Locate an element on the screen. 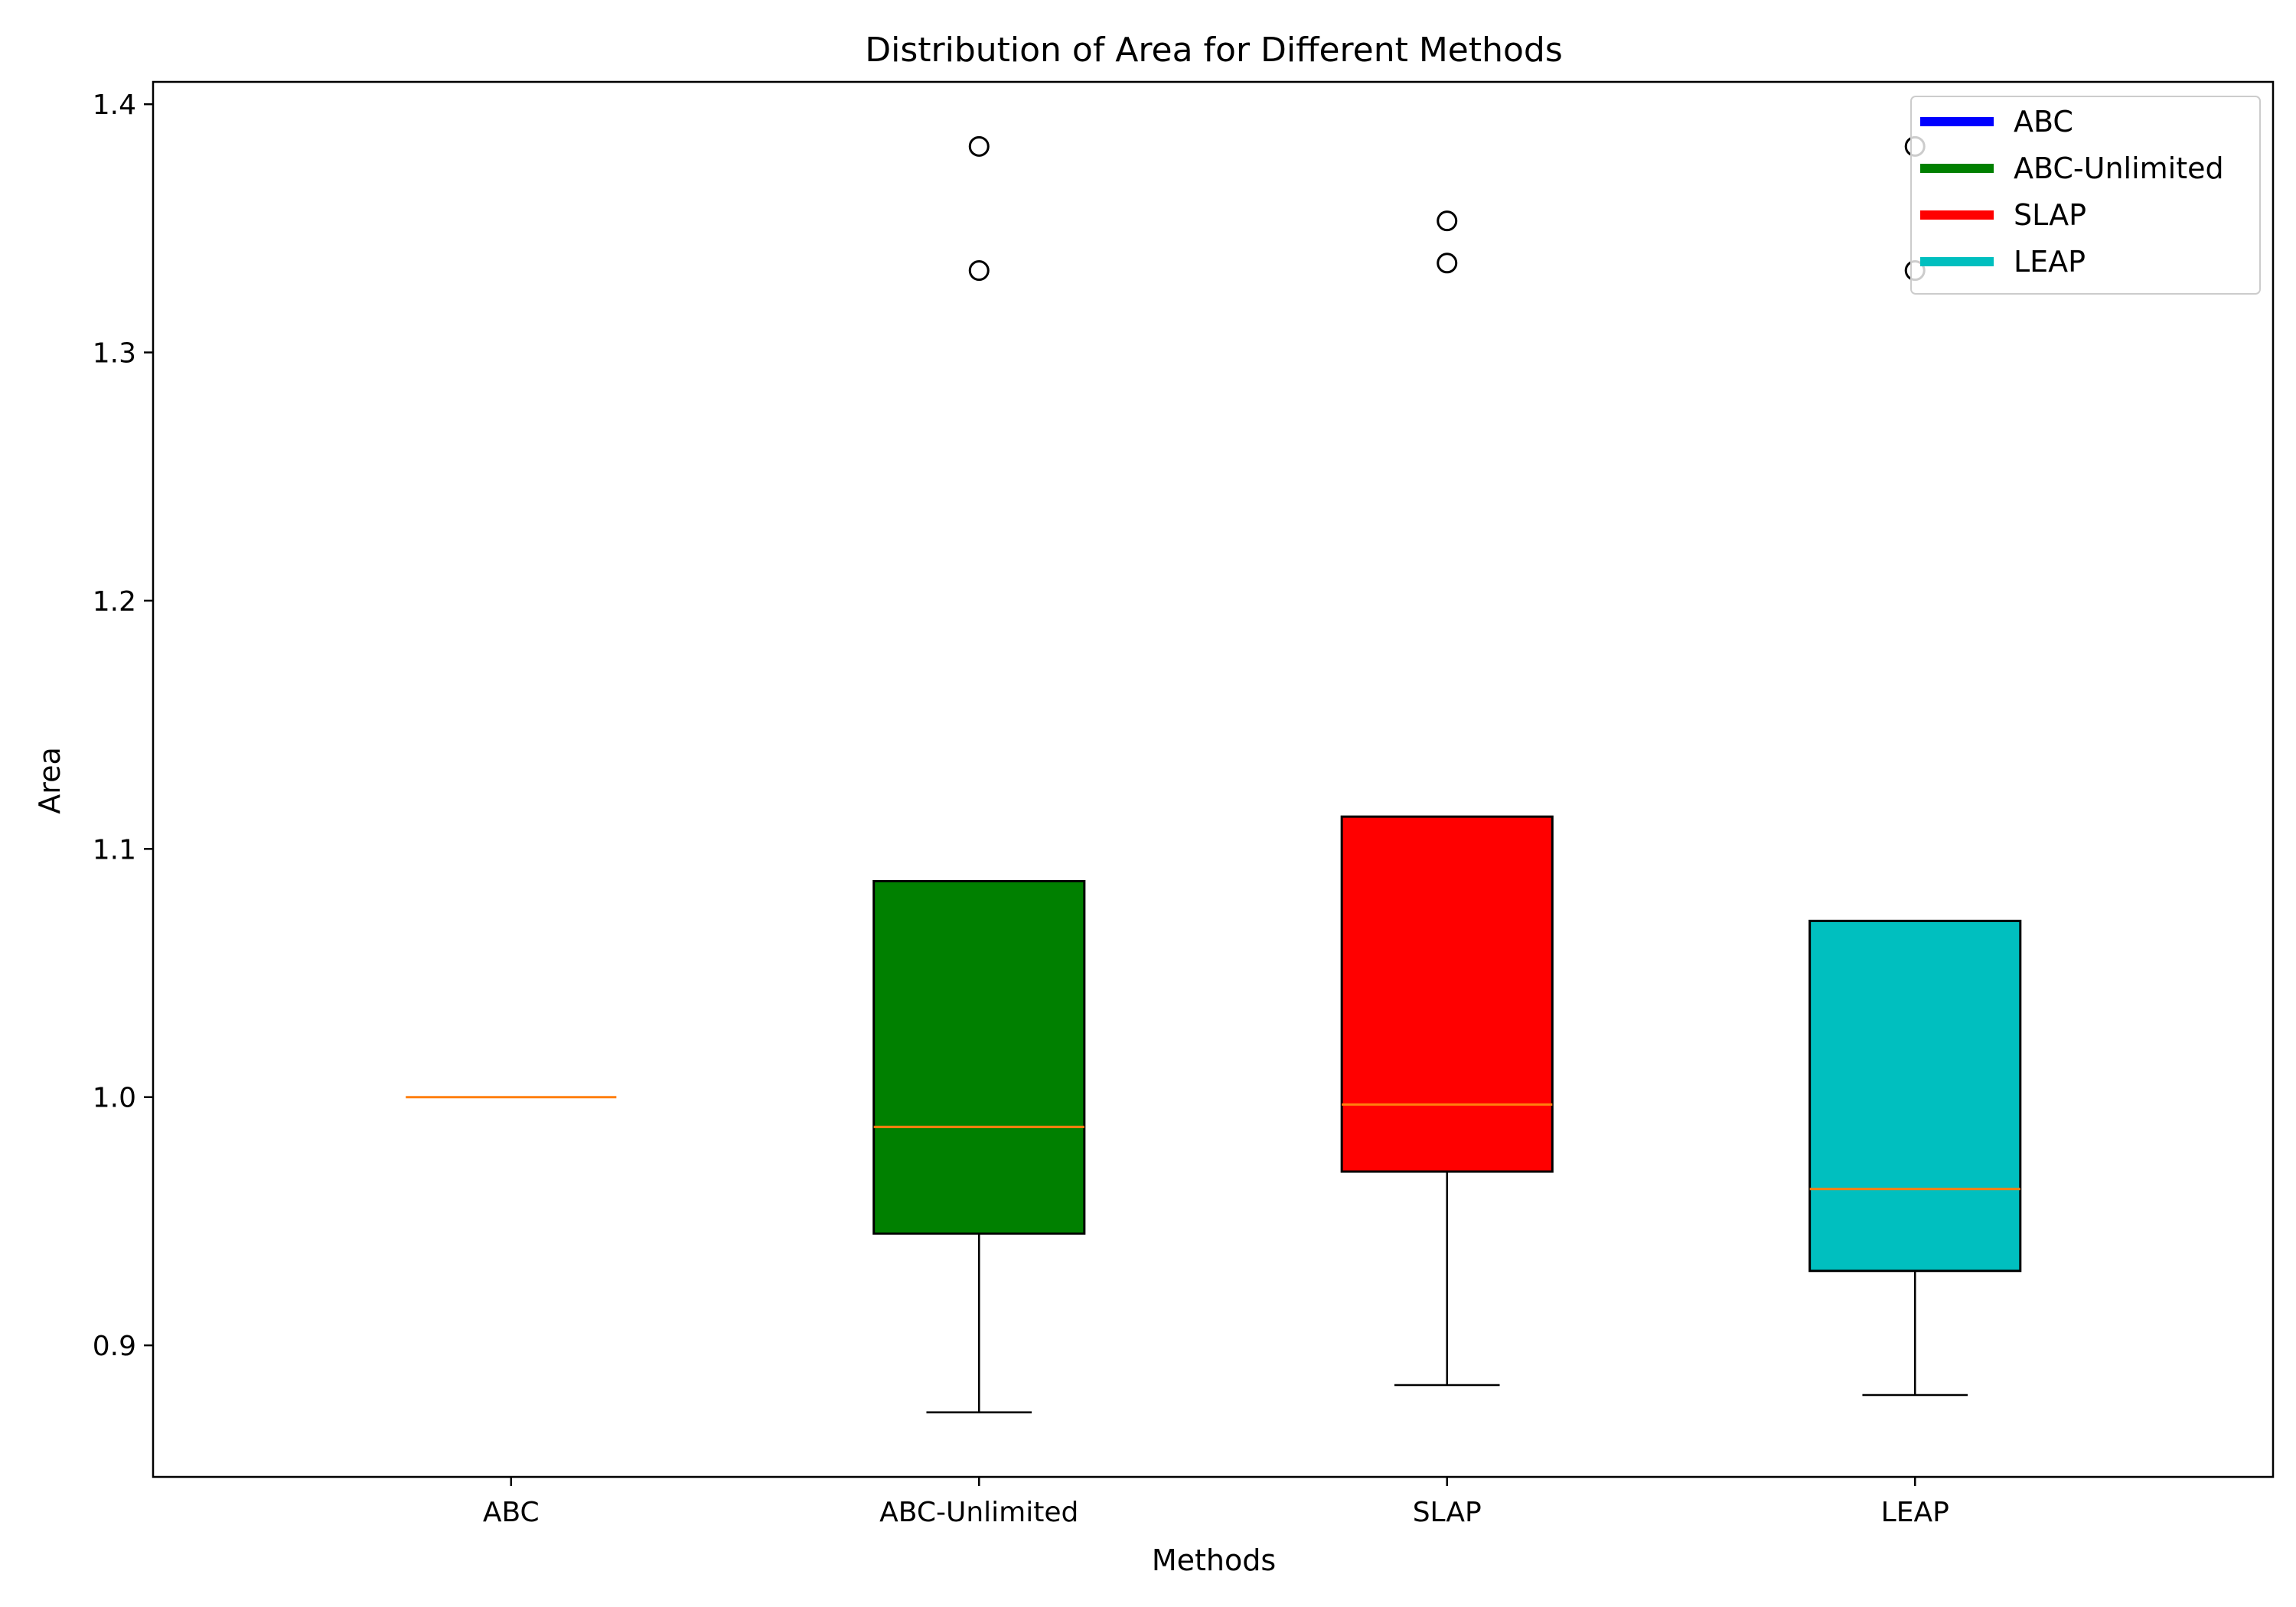  legend-label: ABC is located at coordinates (2043, 122).